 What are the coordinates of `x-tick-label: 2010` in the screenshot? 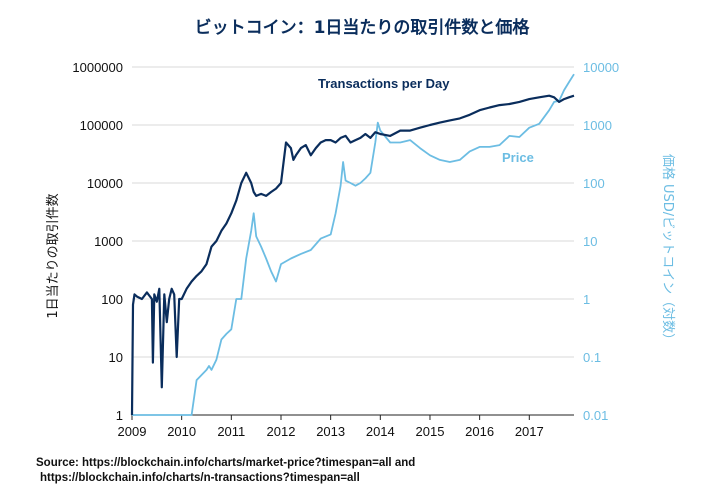 It's located at (181, 431).